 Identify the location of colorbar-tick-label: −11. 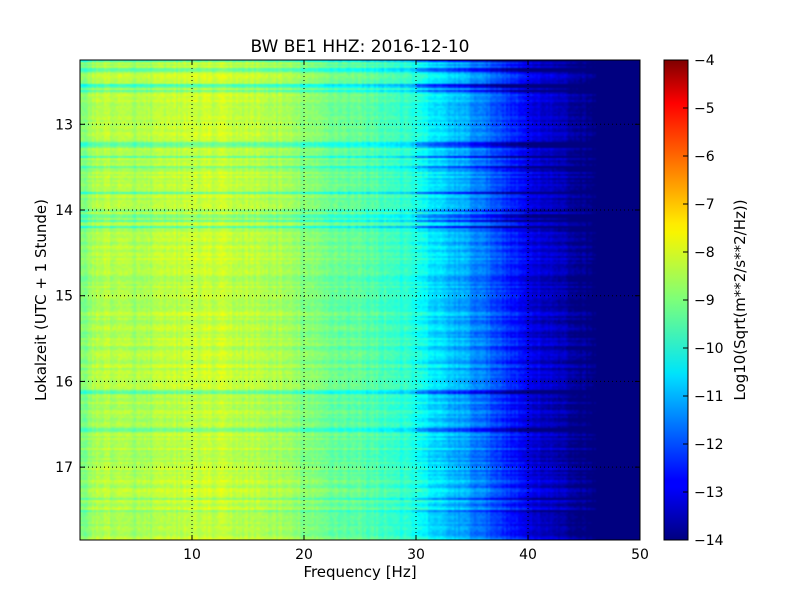
(709, 397).